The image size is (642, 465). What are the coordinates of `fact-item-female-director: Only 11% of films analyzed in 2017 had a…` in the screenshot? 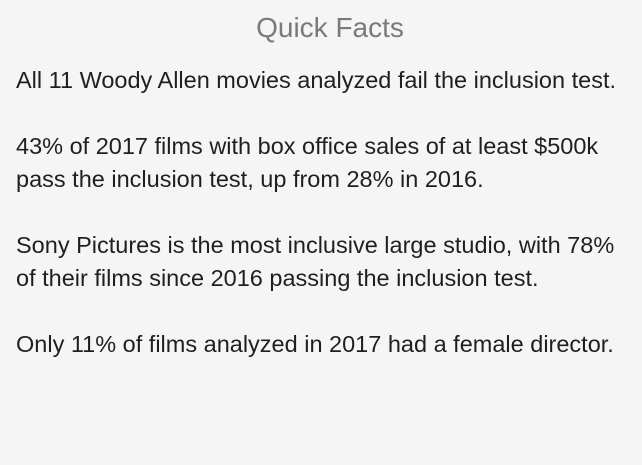 It's located at (315, 344).